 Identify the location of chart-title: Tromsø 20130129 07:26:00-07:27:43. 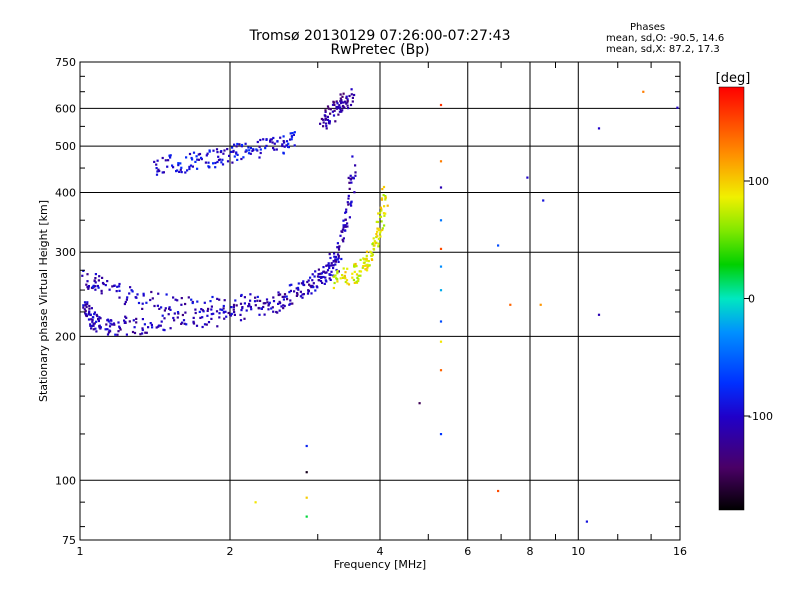
(380, 36).